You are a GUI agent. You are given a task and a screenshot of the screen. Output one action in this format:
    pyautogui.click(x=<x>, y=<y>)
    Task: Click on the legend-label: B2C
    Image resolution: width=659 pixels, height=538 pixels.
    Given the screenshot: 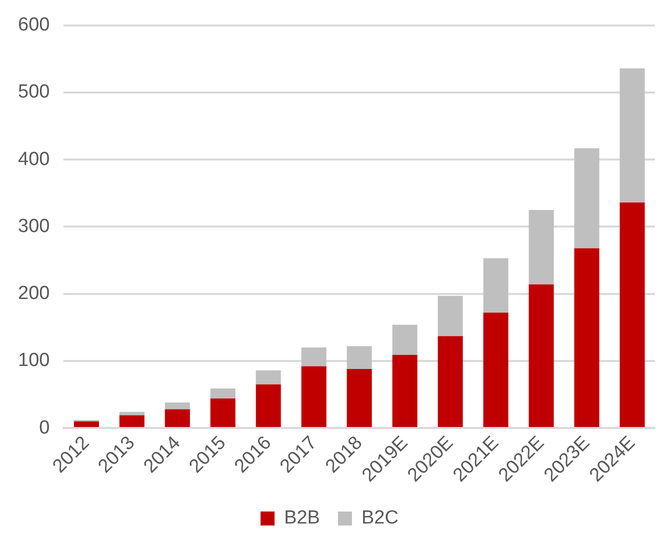 What is the action you would take?
    pyautogui.click(x=379, y=518)
    